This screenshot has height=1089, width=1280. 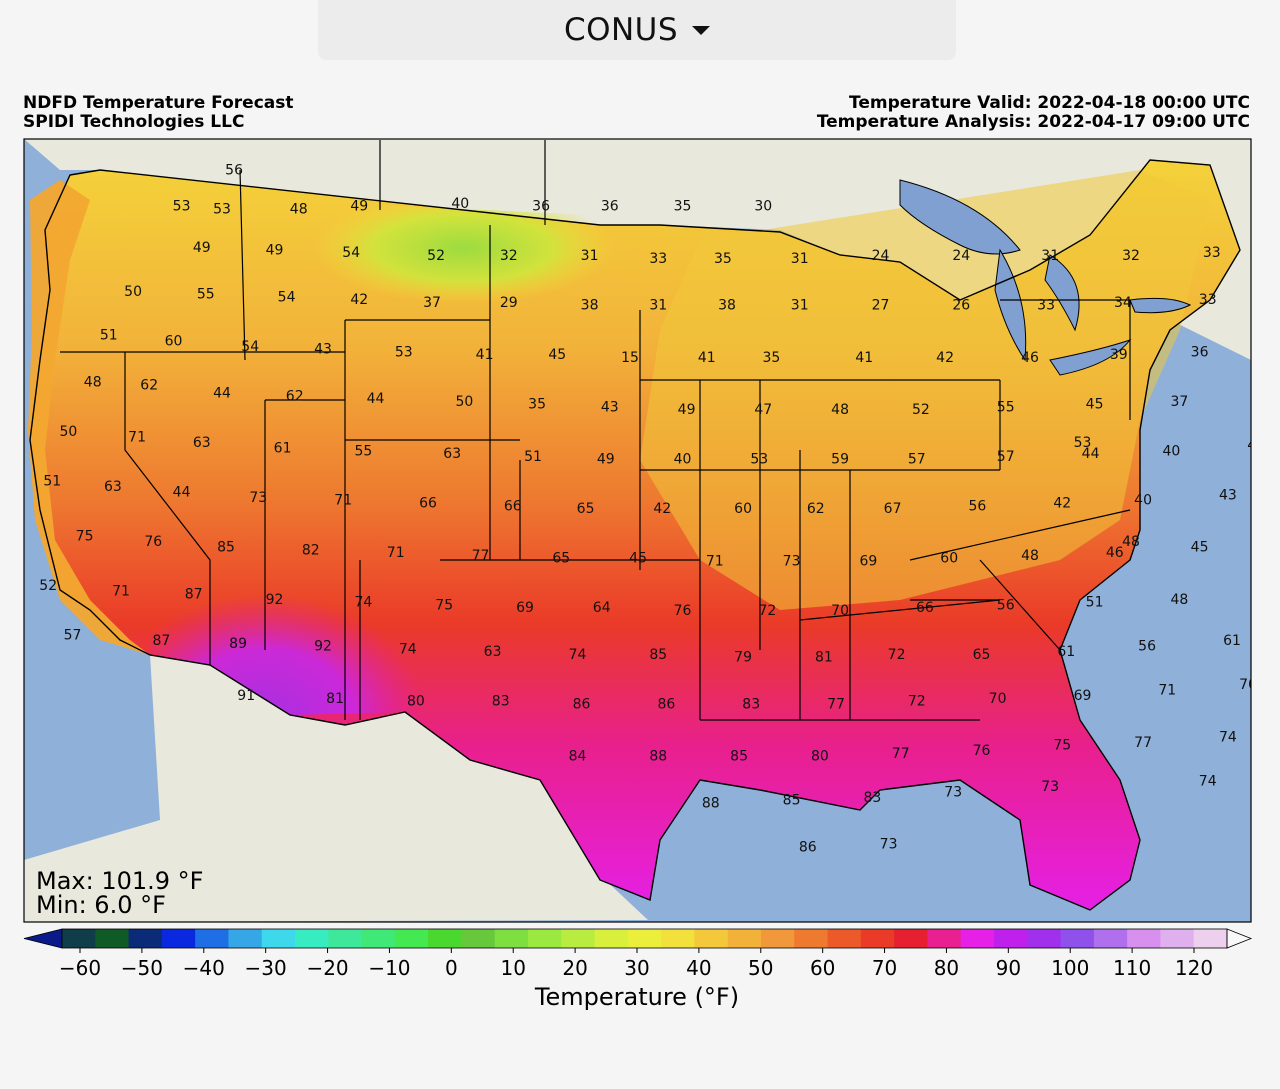 What do you see at coordinates (884, 968) in the screenshot?
I see `colorbar-tick-label: 70` at bounding box center [884, 968].